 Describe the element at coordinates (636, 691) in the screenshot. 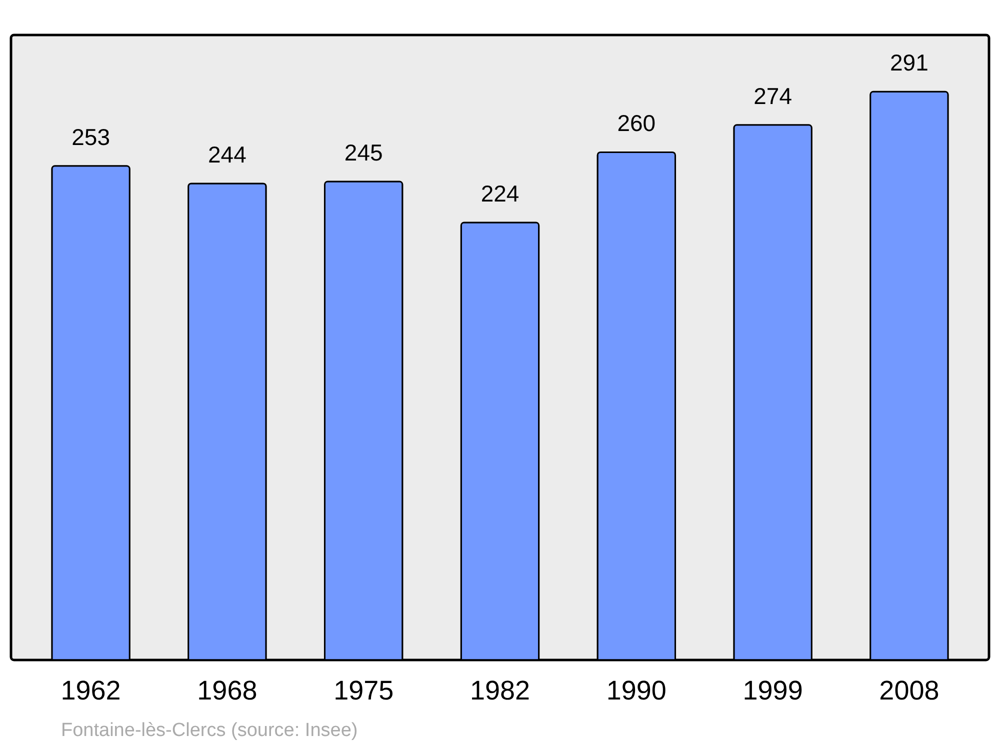

I see `x-tick-label: 1990` at that location.